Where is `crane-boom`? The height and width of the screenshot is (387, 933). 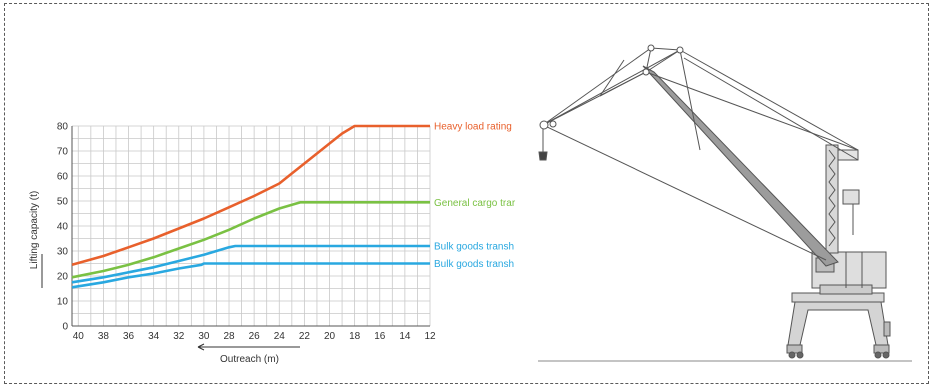
crane-boom is located at coordinates (740, 166).